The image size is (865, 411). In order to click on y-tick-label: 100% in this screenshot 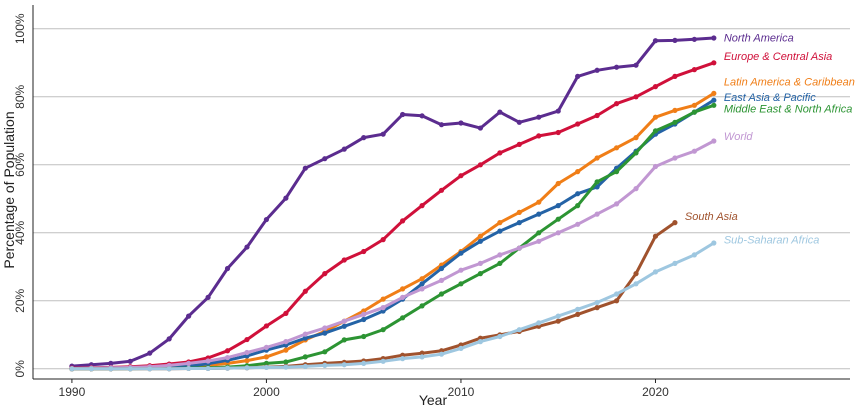, I will do `click(20, 28)`.